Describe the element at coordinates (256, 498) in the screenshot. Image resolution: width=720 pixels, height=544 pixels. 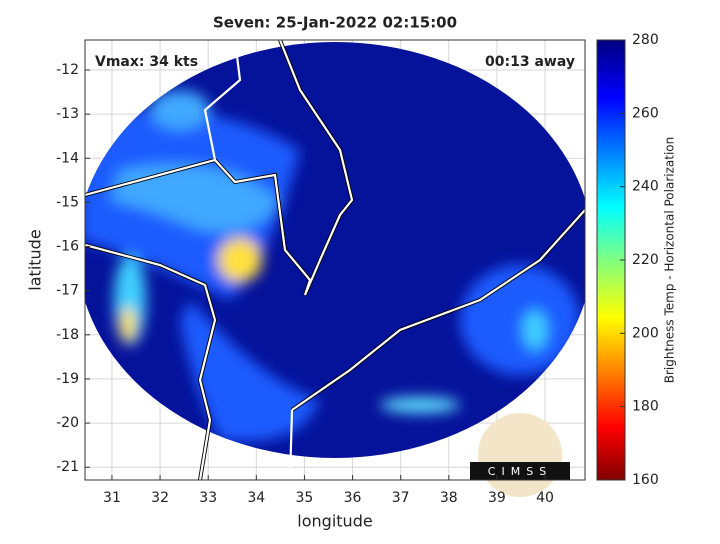
I see `x-tick-label: 34` at that location.